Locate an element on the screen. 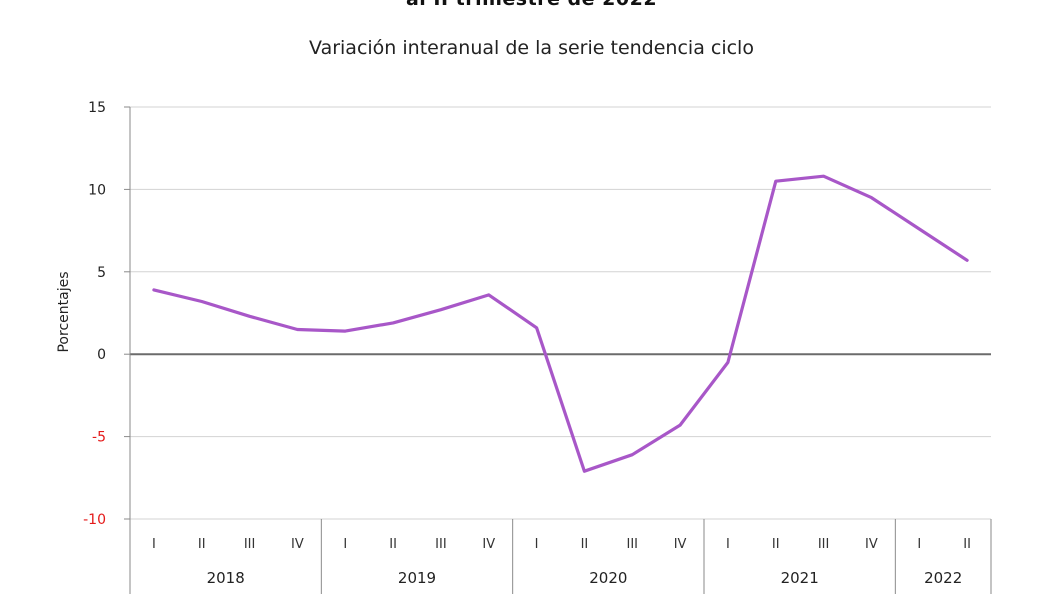 The width and height of the screenshot is (1063, 613). year-label: 2019 is located at coordinates (417, 578).